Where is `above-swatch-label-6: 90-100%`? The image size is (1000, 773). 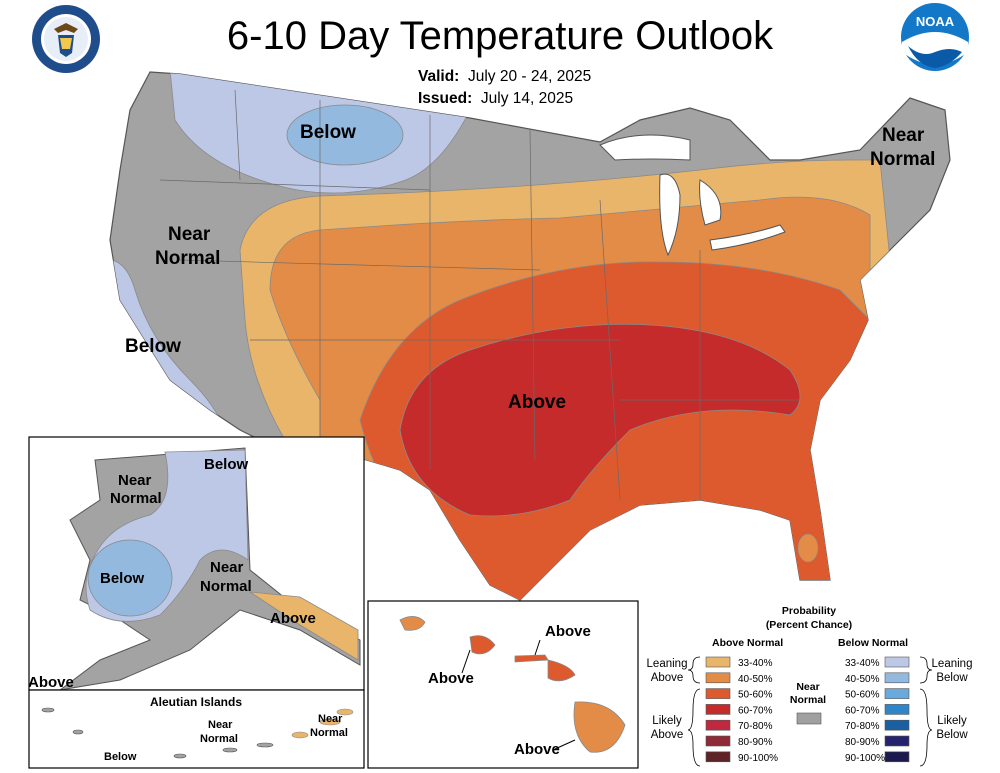 above-swatch-label-6: 90-100% is located at coordinates (758, 758).